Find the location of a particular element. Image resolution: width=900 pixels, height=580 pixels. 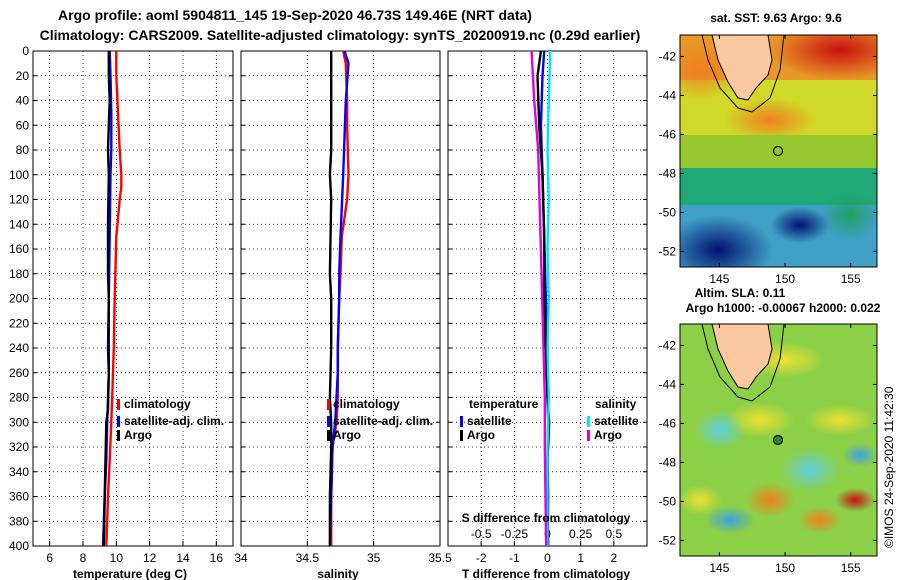

x-tick-label: 35 is located at coordinates (374, 558).